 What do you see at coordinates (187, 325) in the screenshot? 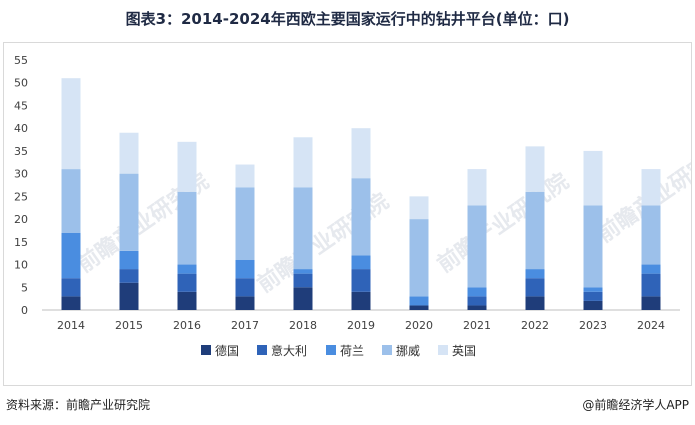
I see `x-tick-label: 2016` at bounding box center [187, 325].